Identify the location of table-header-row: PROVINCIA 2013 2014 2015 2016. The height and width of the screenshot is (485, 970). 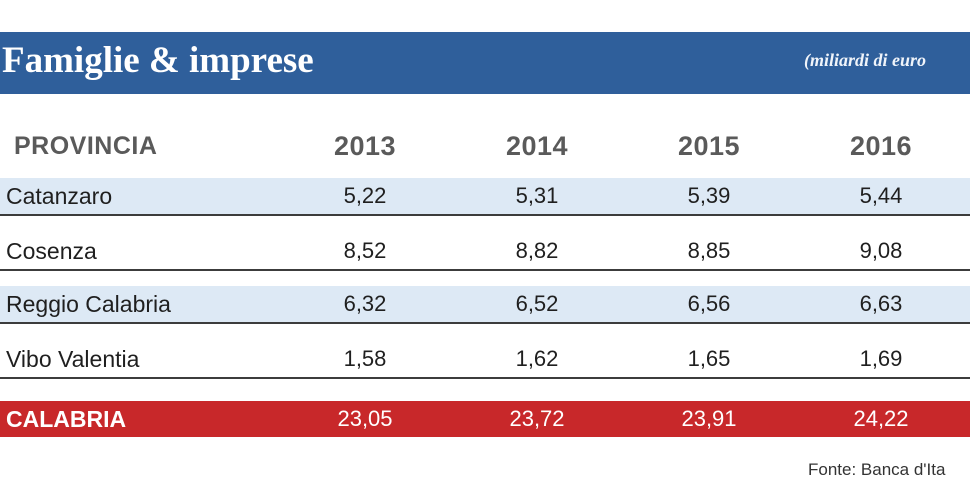
(485, 146).